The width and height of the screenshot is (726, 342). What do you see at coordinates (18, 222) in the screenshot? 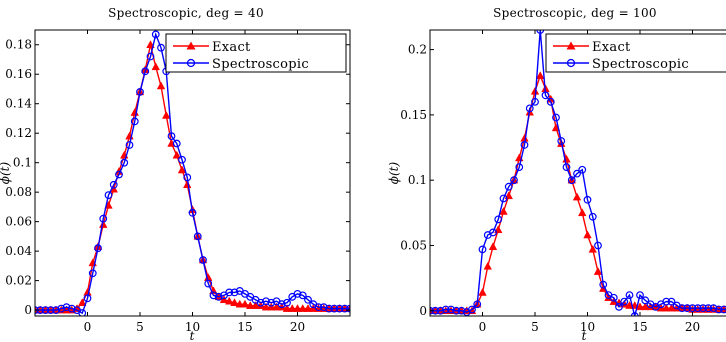
I see `y-tick-label: 0.06` at bounding box center [18, 222].